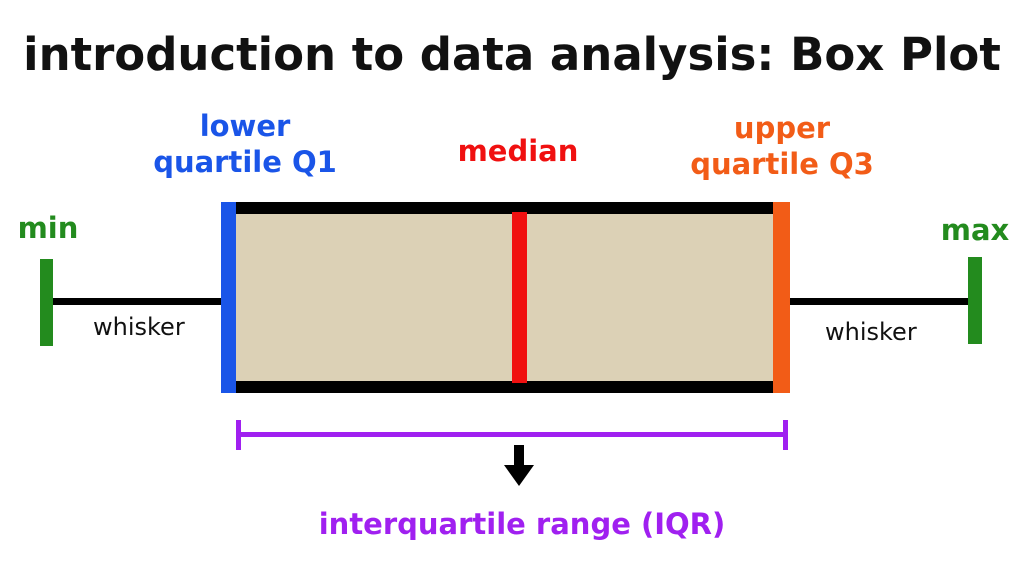 Image resolution: width=1024 pixels, height=562 pixels. What do you see at coordinates (522, 524) in the screenshot?
I see `iqr-label: interquartile range (IQR)` at bounding box center [522, 524].